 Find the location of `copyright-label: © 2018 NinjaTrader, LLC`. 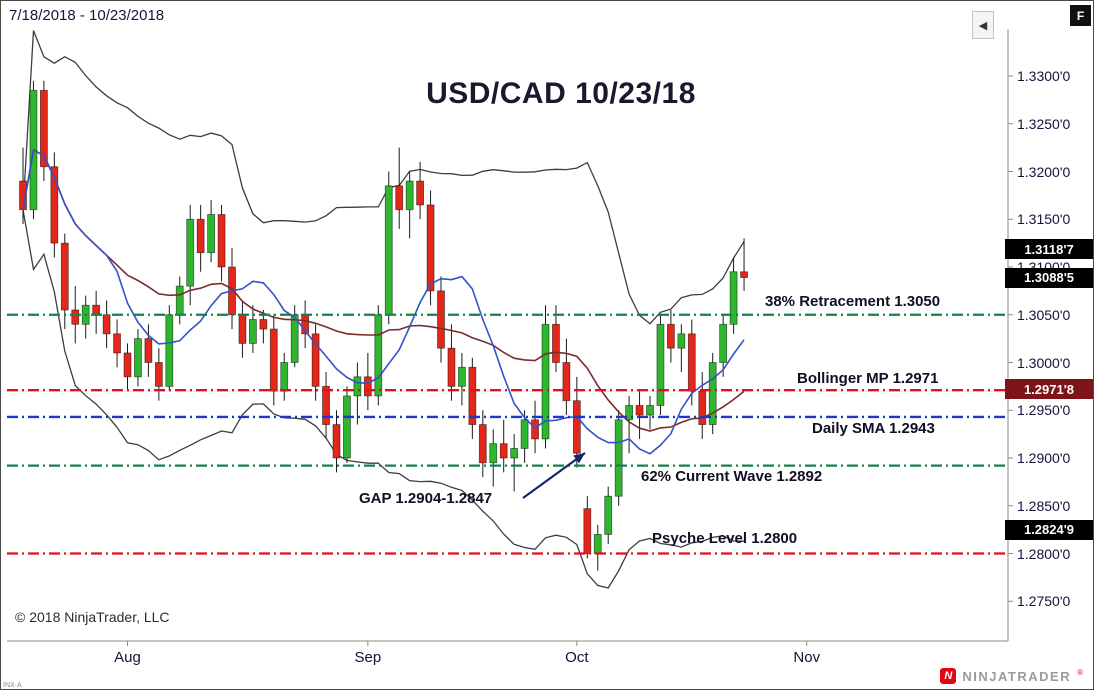

copyright-label: © 2018 NinjaTrader, LLC is located at coordinates (92, 617).